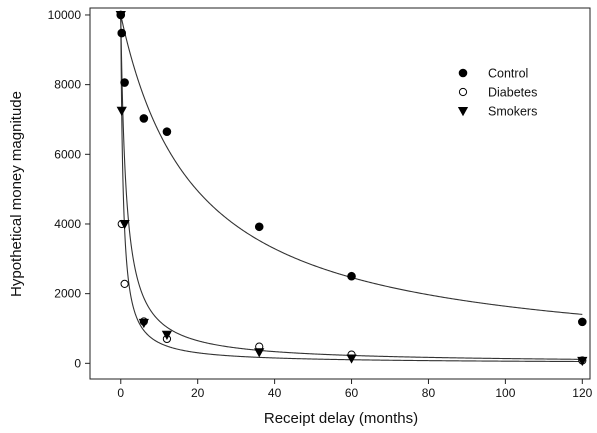 This screenshot has width=597, height=433. I want to click on legend-label-diabetes: Diabetes, so click(512, 93).